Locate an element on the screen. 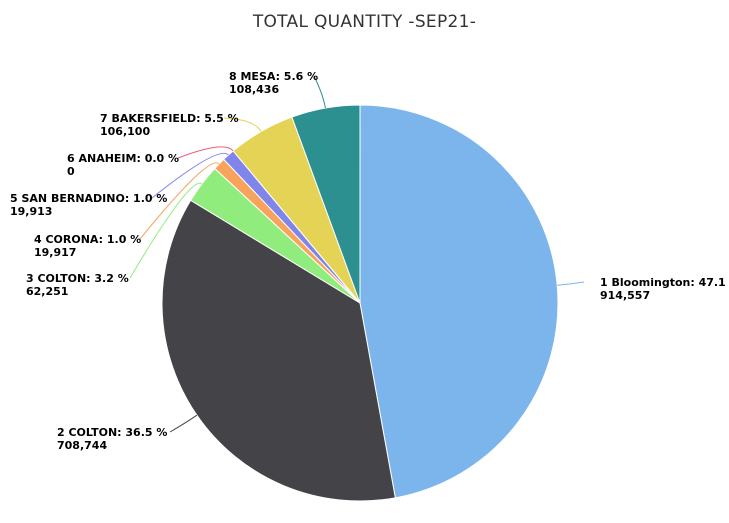 Image resolution: width=729 pixels, height=523 pixels. slice-value-8: 108,436 is located at coordinates (254, 89).